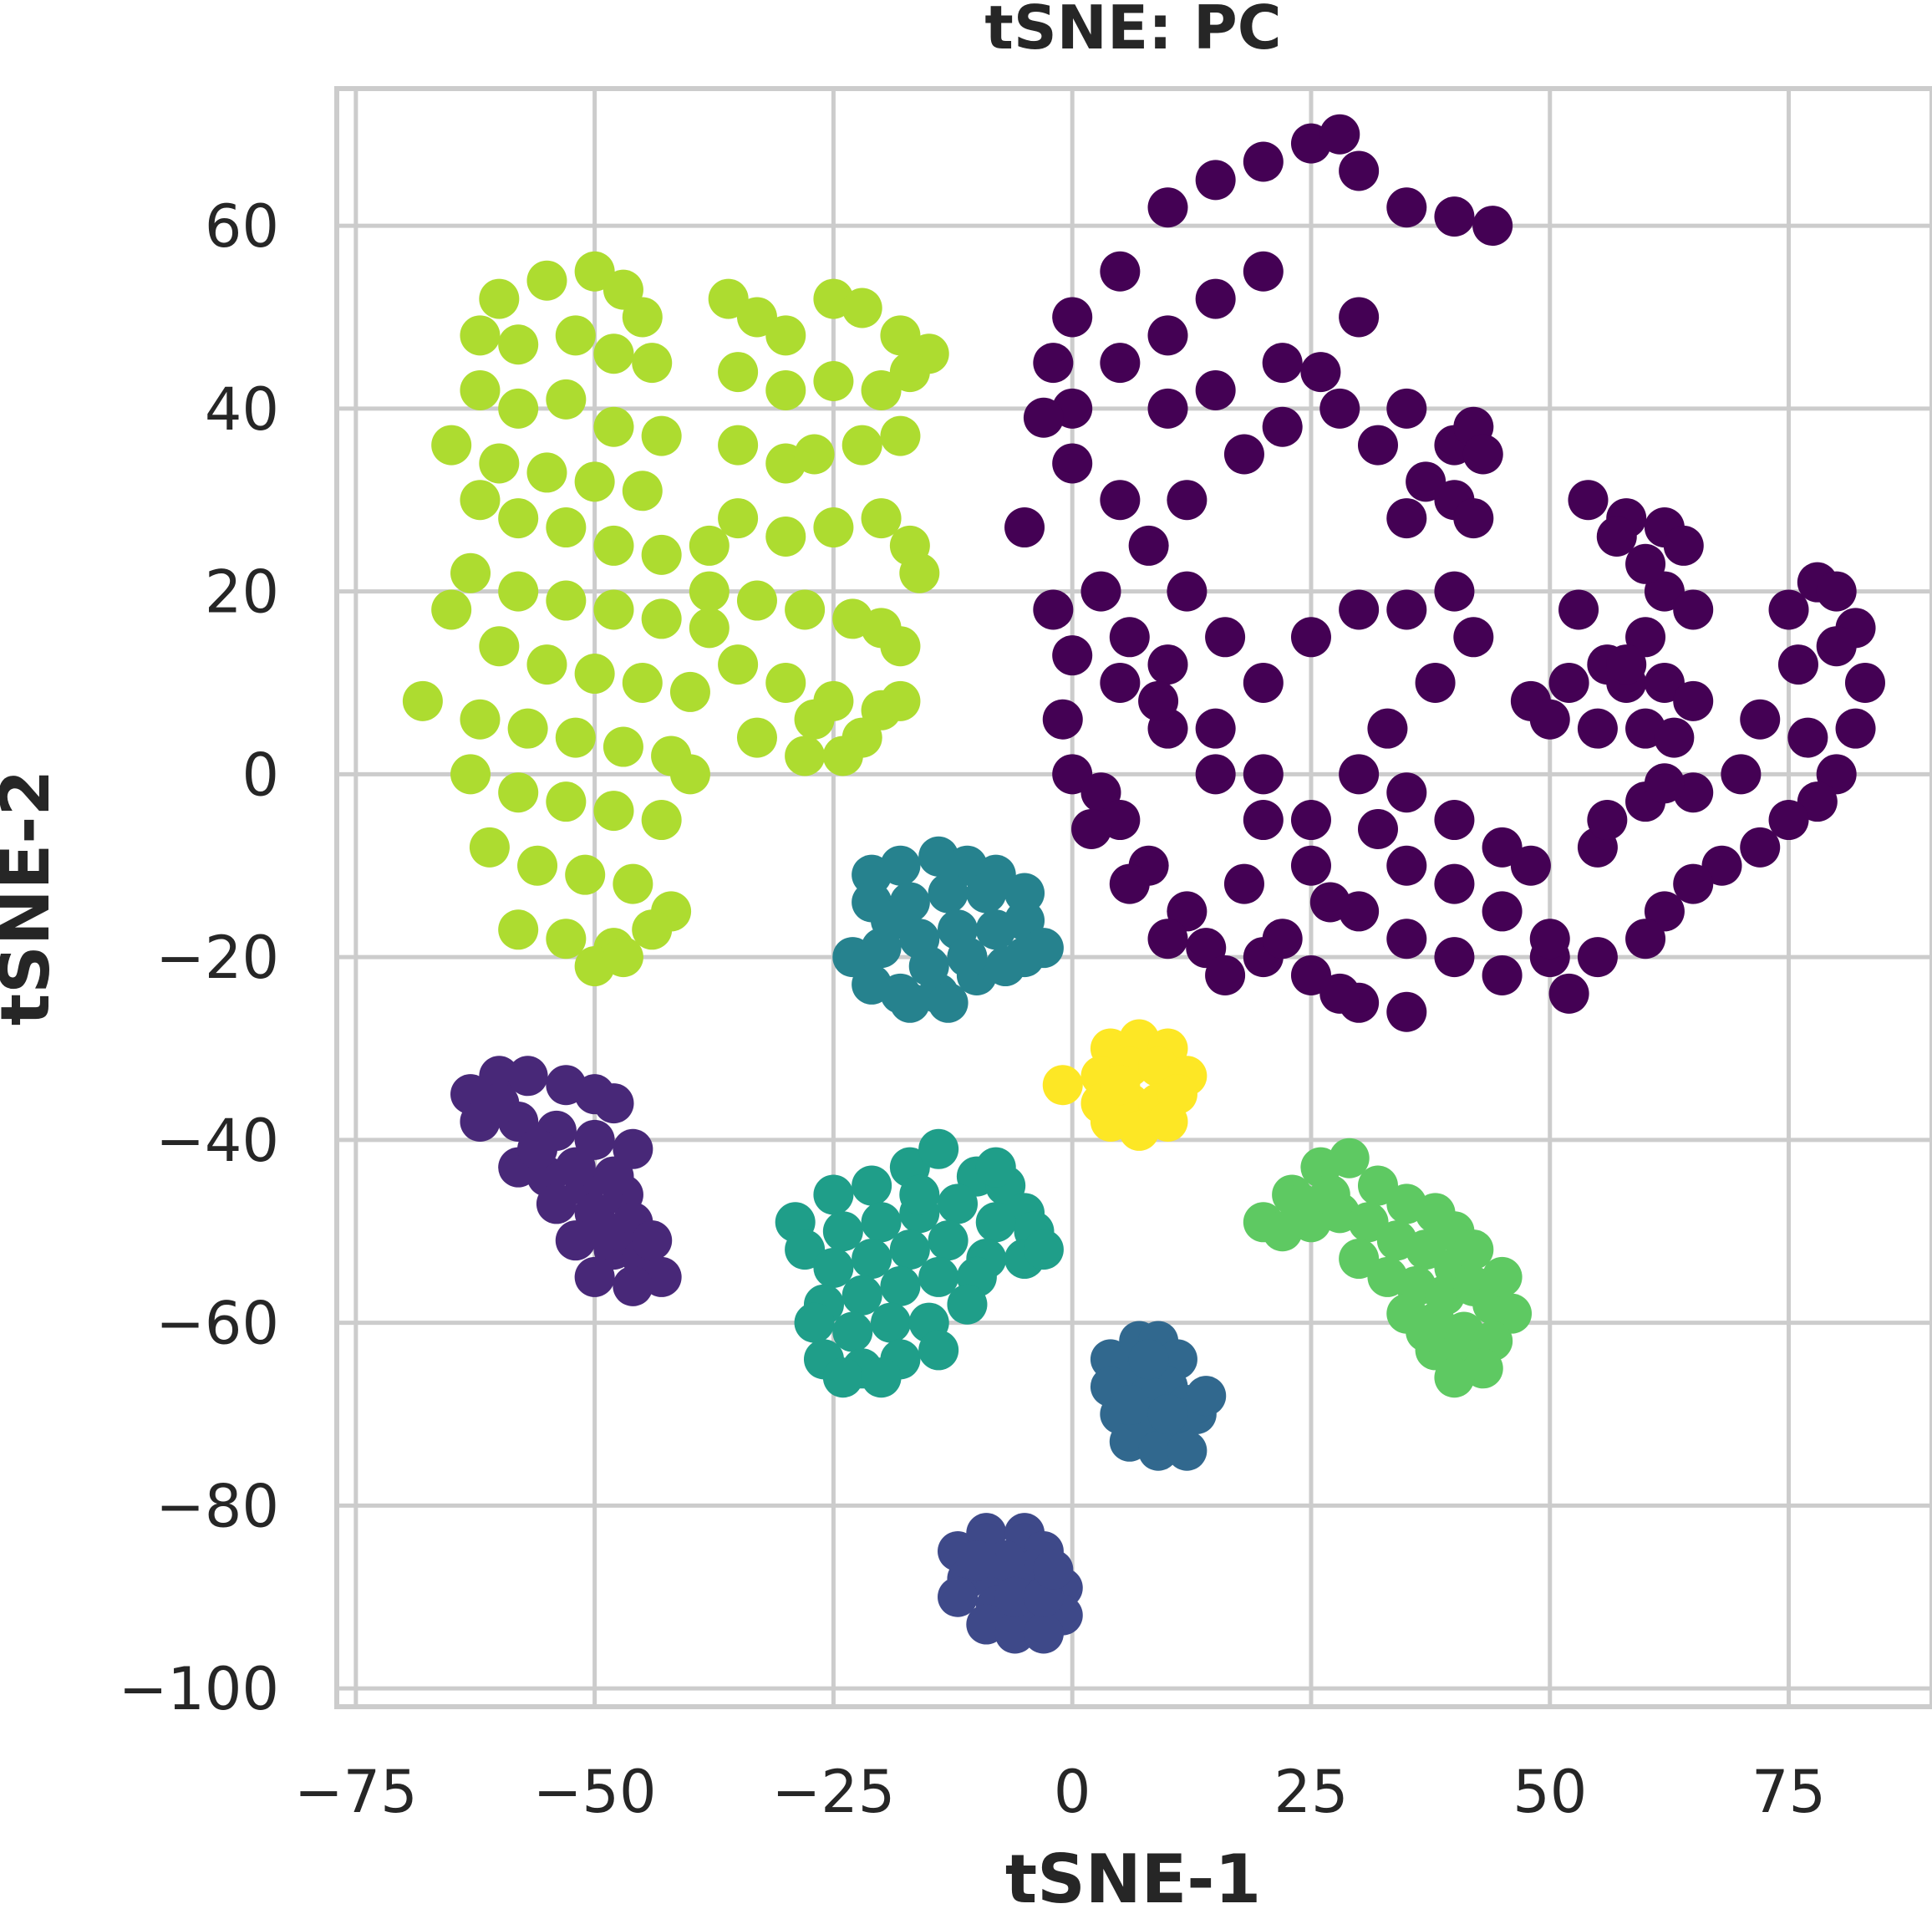  What do you see at coordinates (1311, 1792) in the screenshot?
I see `x-tick-label: 25` at bounding box center [1311, 1792].